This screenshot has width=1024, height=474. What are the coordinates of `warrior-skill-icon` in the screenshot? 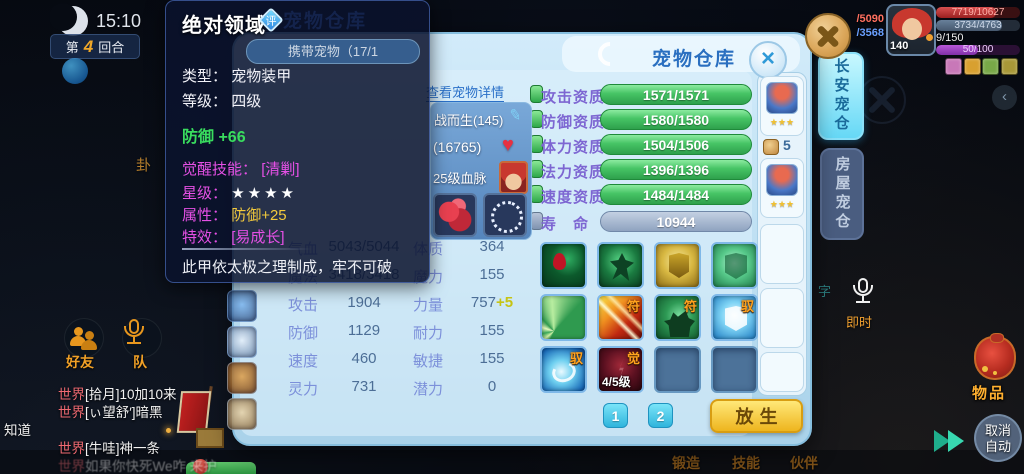 It's located at (620, 265).